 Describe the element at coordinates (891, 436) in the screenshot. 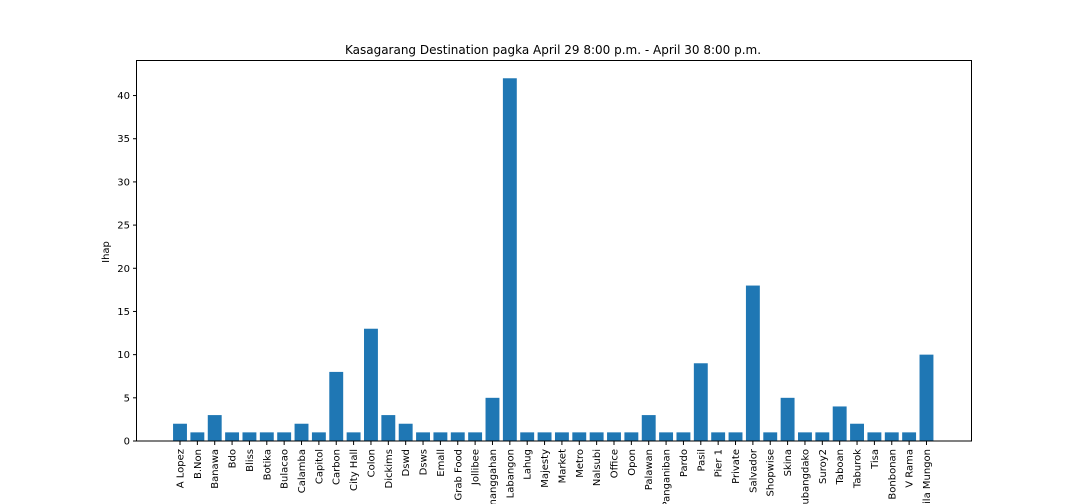

I see `bar-bonbonan` at that location.